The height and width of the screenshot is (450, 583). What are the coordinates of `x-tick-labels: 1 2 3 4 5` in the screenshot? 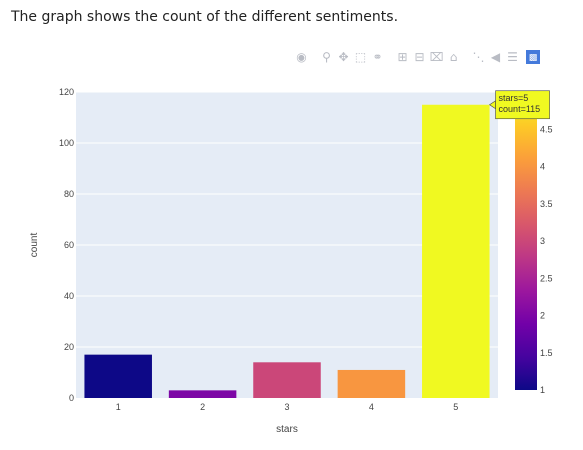 It's located at (287, 407).